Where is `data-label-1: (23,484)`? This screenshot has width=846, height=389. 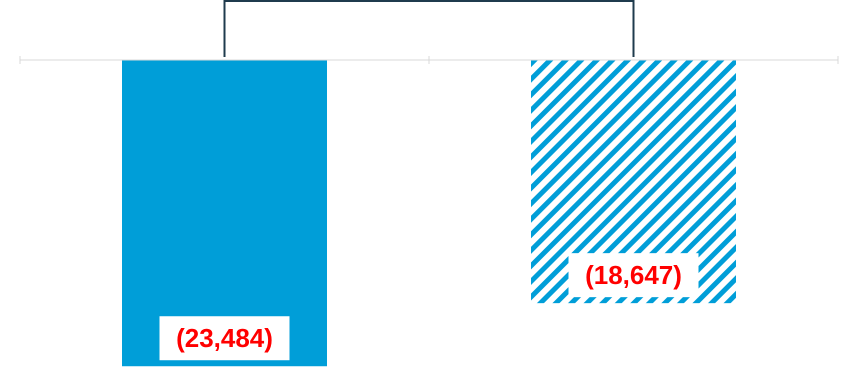 data-label-1: (23,484) is located at coordinates (224, 338).